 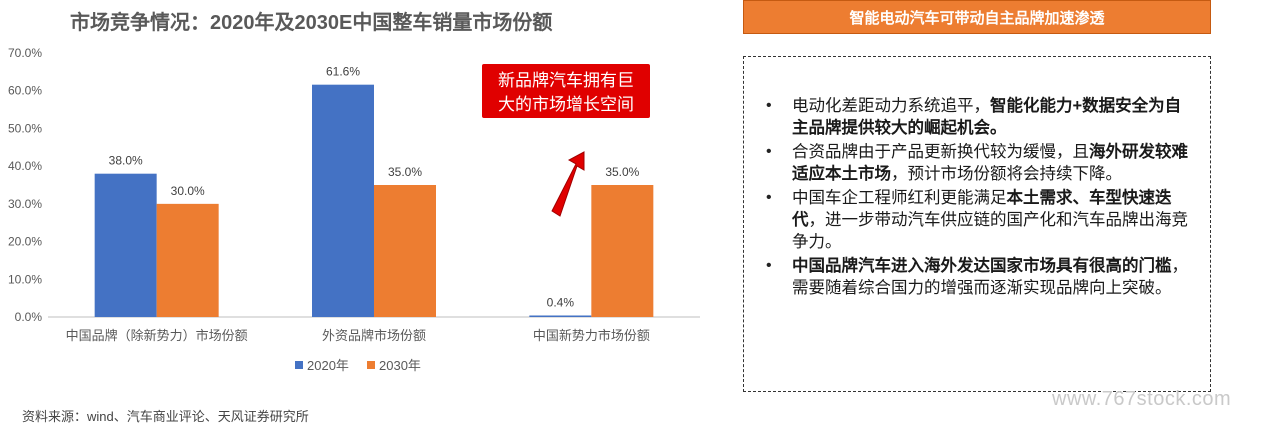 What do you see at coordinates (990, 231) in the screenshot?
I see `bullet-text: ，进一步带动汽车供应链的国产化和汽车品牌出海竞争力。` at bounding box center [990, 231].